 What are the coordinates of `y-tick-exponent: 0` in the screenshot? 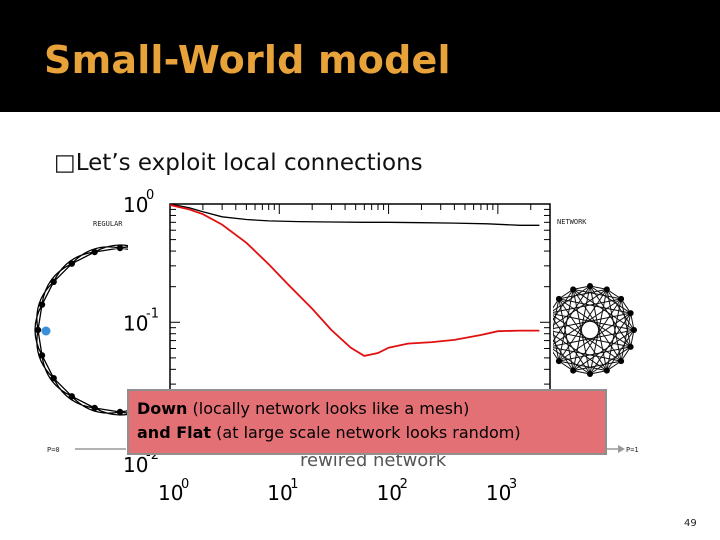 It's located at (150, 195).